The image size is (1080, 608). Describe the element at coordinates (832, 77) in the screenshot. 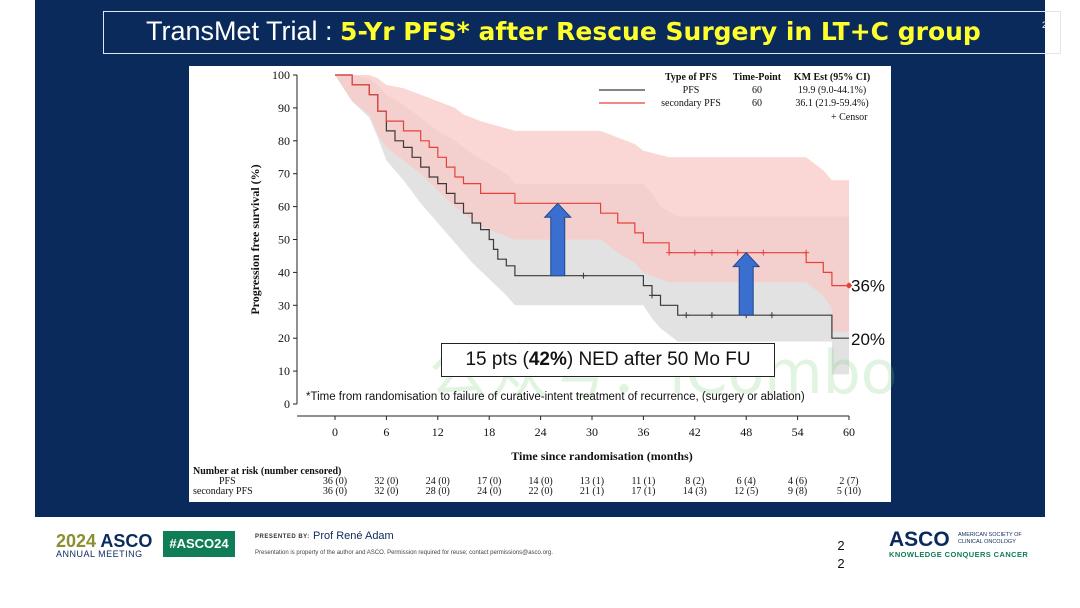

I see `legend-header-est: KM Est (95% CI)` at that location.